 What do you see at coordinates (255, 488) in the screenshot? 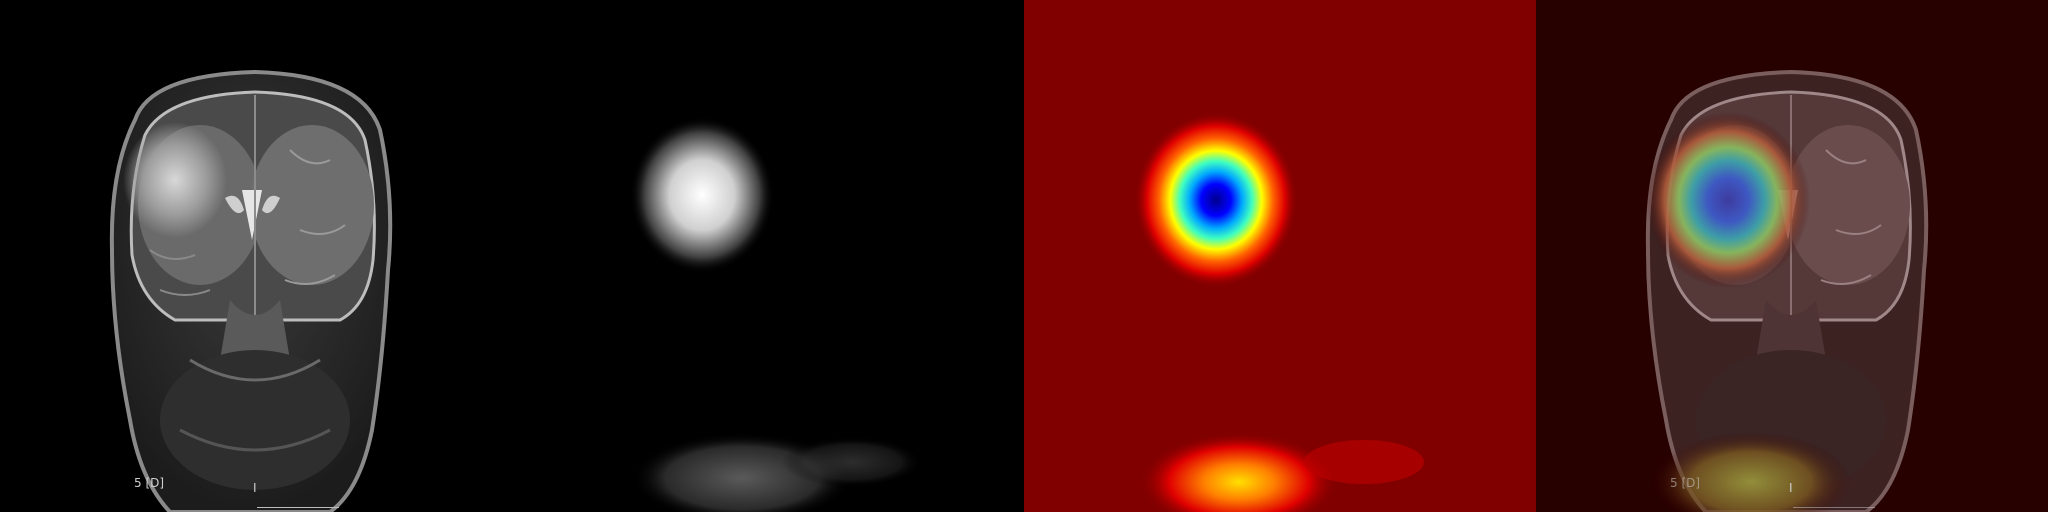
I see `center-marker: I` at bounding box center [255, 488].